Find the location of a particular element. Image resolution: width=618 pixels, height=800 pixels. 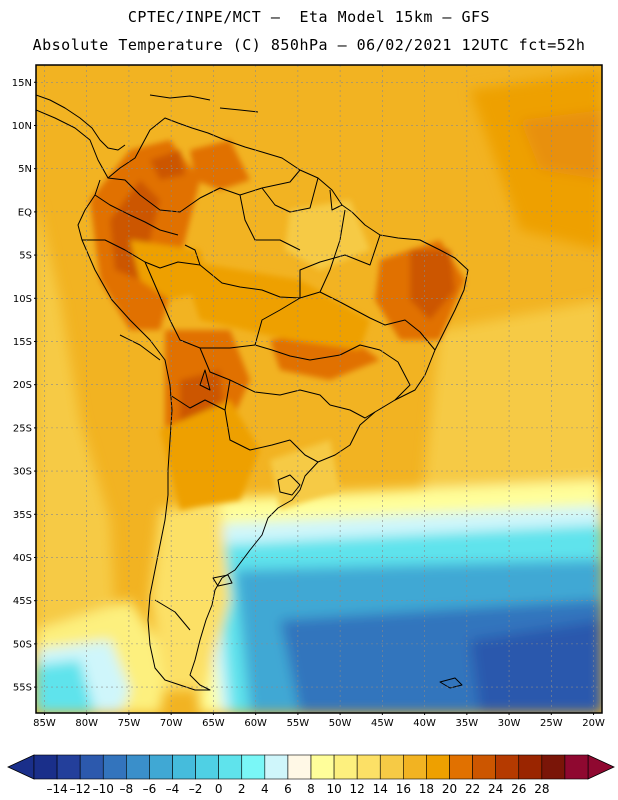

lon-label: 25W is located at coordinates (551, 723).